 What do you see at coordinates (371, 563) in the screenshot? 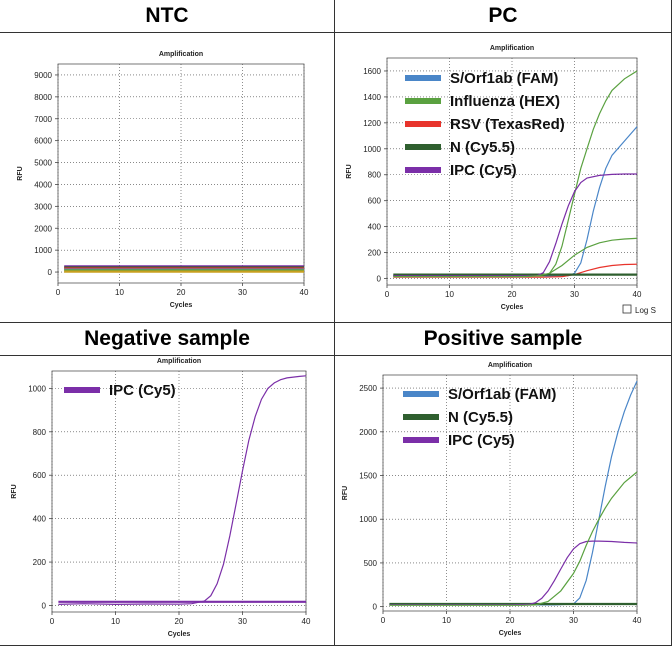
I see `y-tick-label: 500` at bounding box center [371, 563].